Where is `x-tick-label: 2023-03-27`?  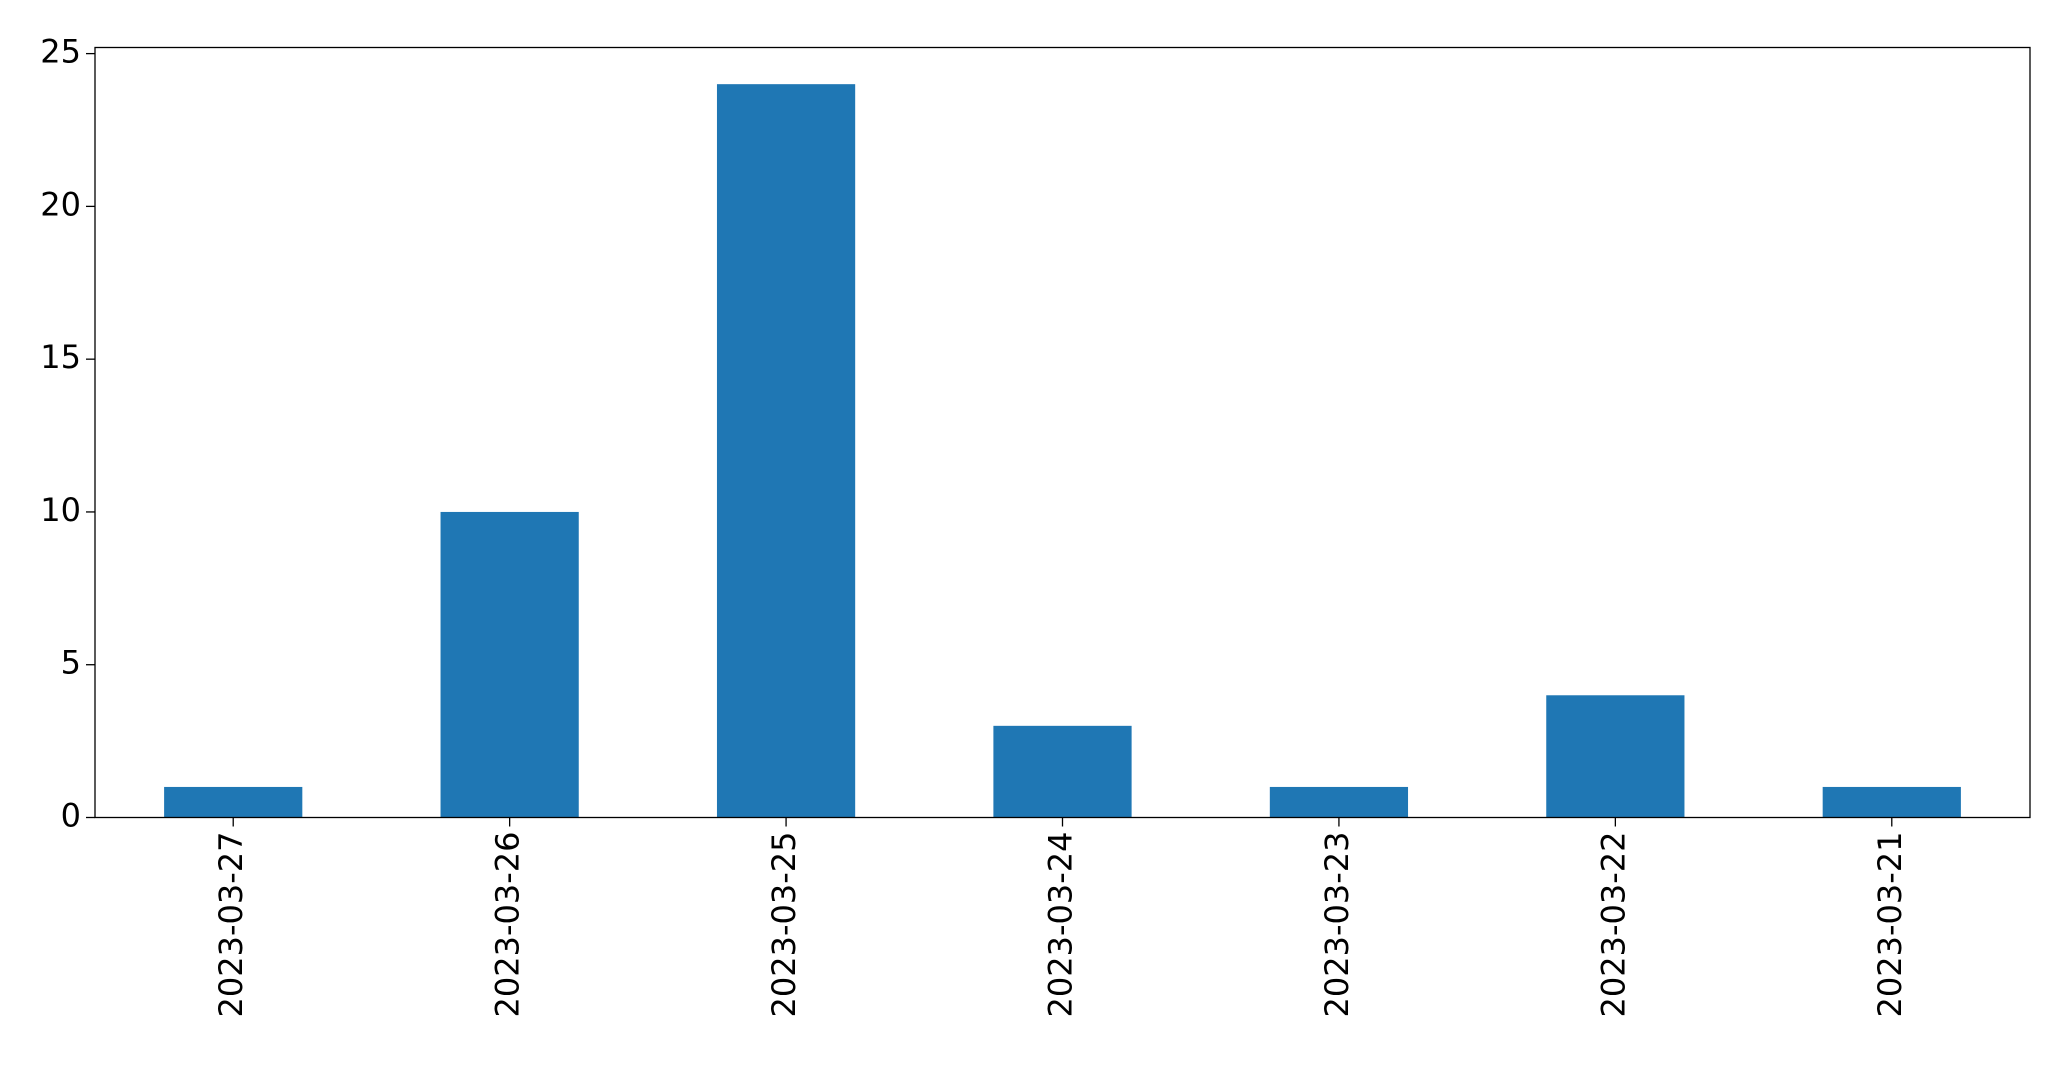 x-tick-label: 2023-03-27 is located at coordinates (231, 925).